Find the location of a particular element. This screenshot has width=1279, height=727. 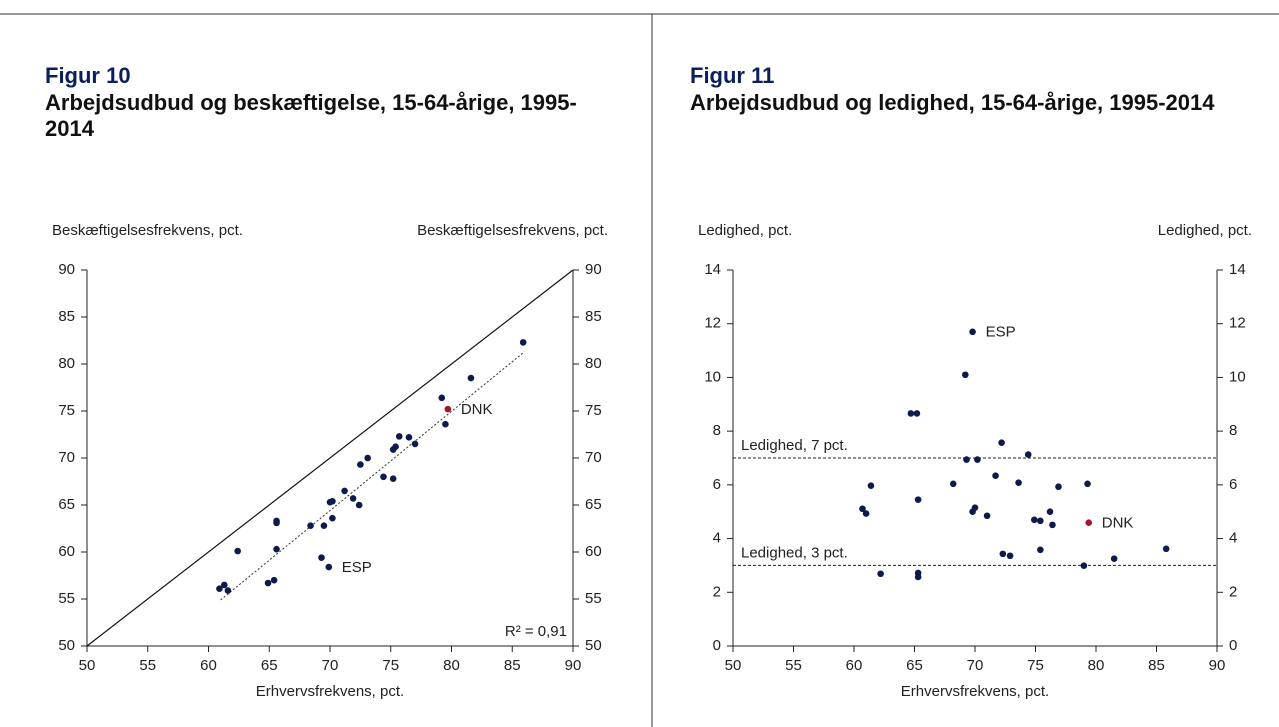

reference-label: Ledighed, 3 pct. is located at coordinates (794, 552).